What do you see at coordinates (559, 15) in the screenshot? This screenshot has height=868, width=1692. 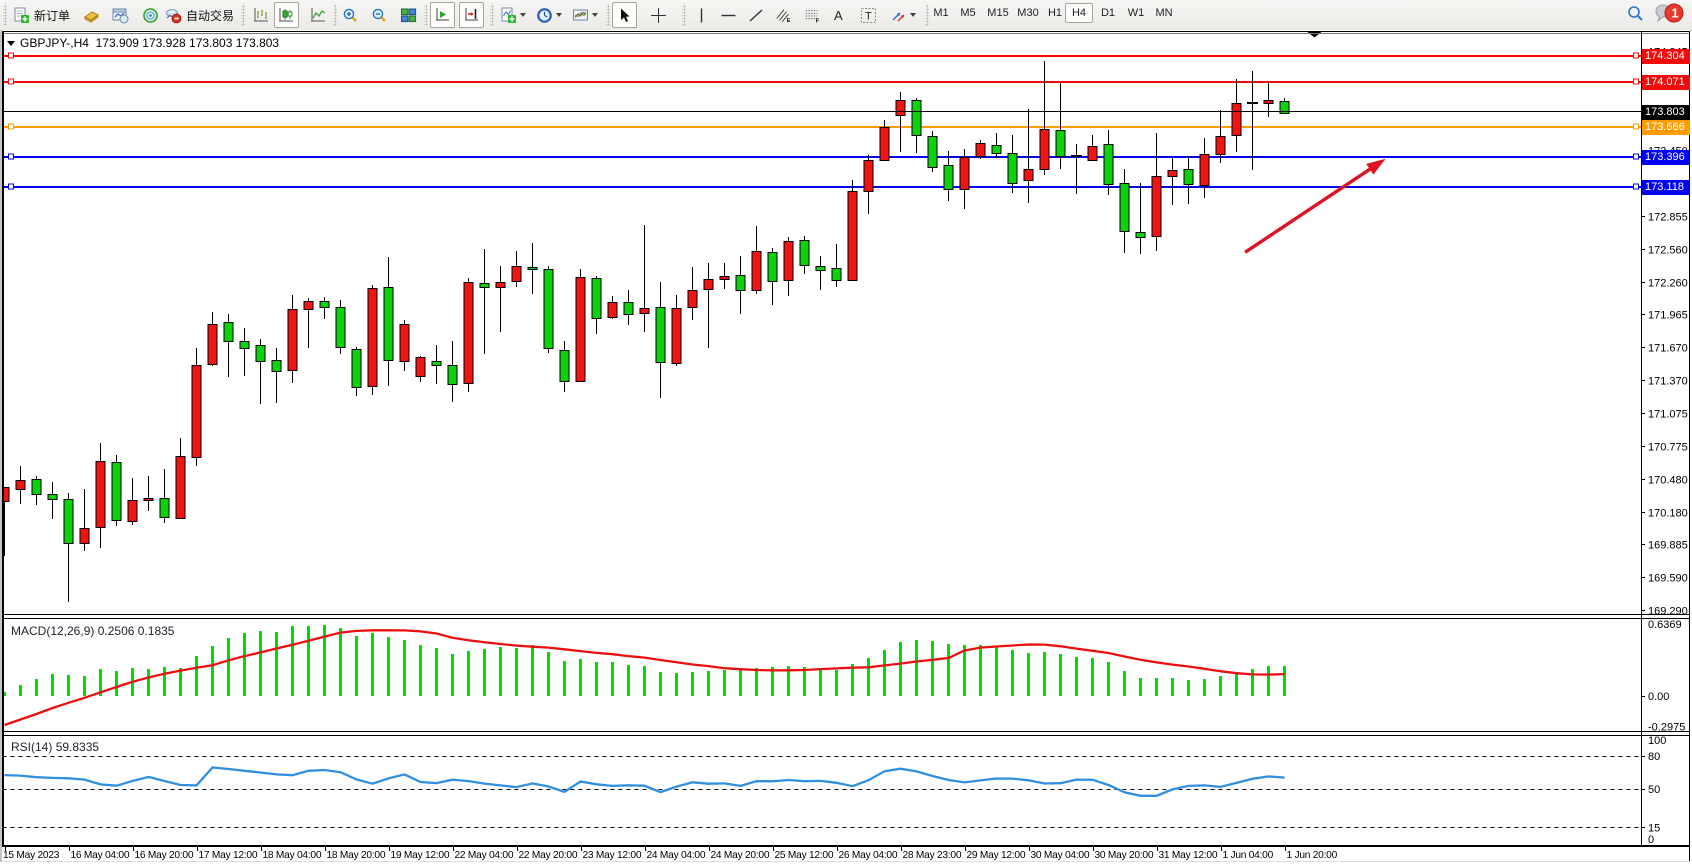 I see `periods-caret-icon` at bounding box center [559, 15].